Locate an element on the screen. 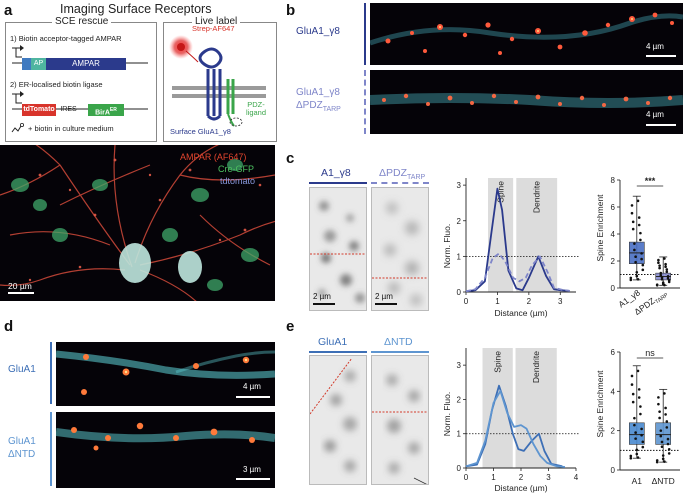  c-line-region-label-1: Dendrite is located at coordinates (537, 197).